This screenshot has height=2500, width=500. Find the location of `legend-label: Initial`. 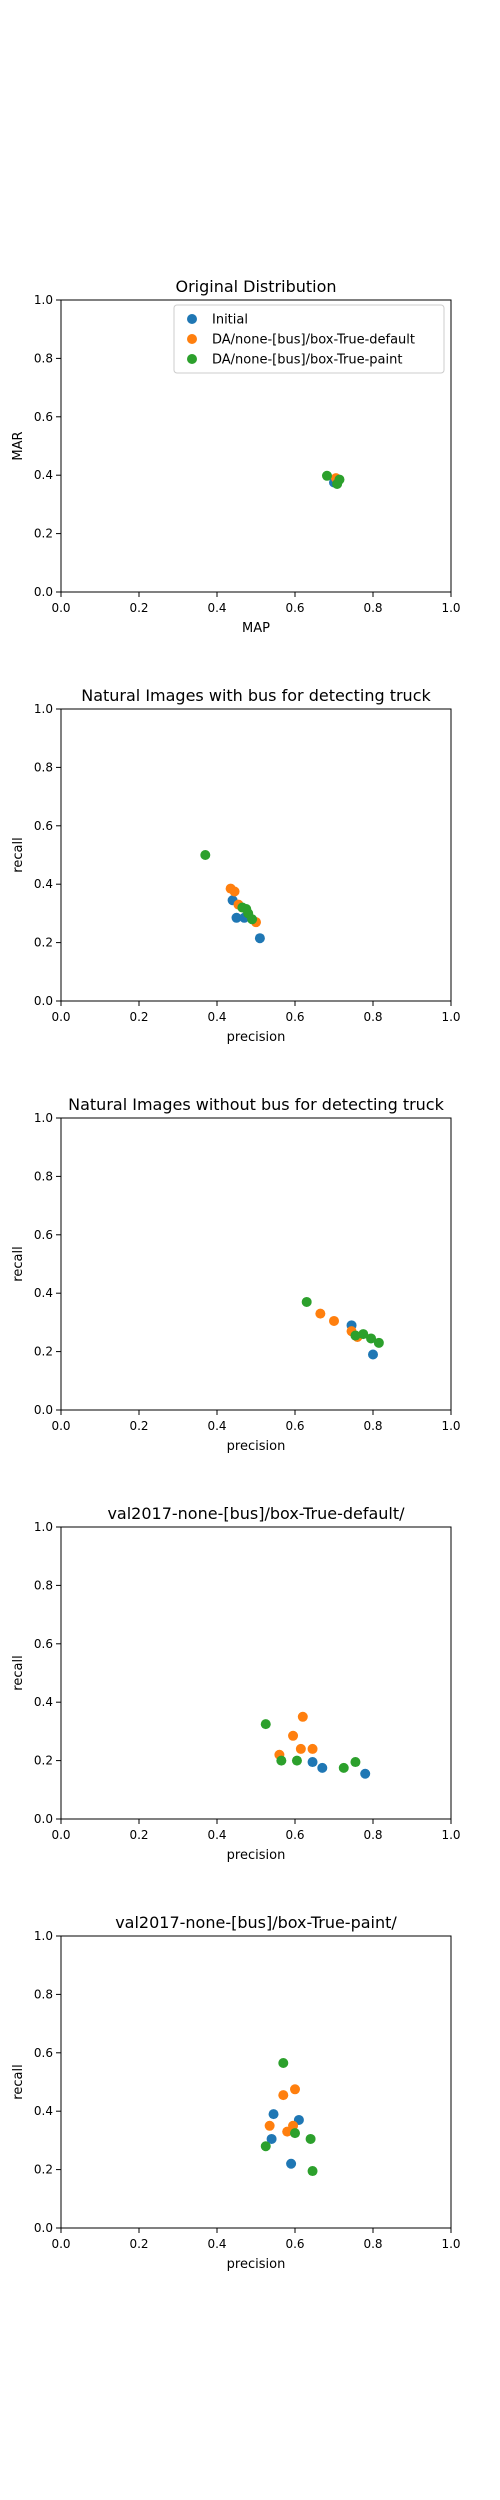

legend-label: Initial is located at coordinates (230, 320).